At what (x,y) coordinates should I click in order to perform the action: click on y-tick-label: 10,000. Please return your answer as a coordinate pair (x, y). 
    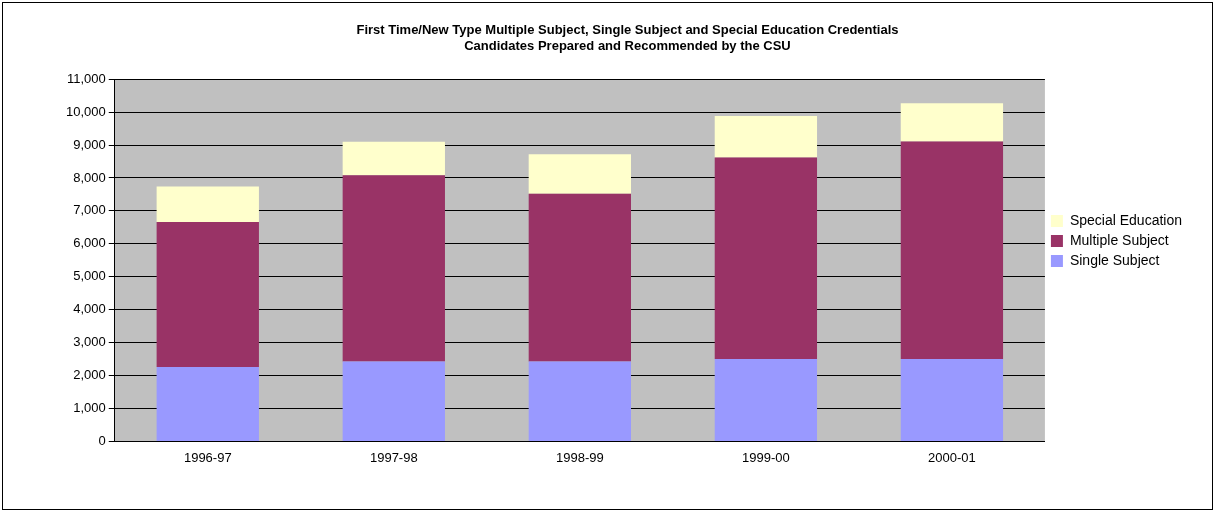
    Looking at the image, I should click on (86, 111).